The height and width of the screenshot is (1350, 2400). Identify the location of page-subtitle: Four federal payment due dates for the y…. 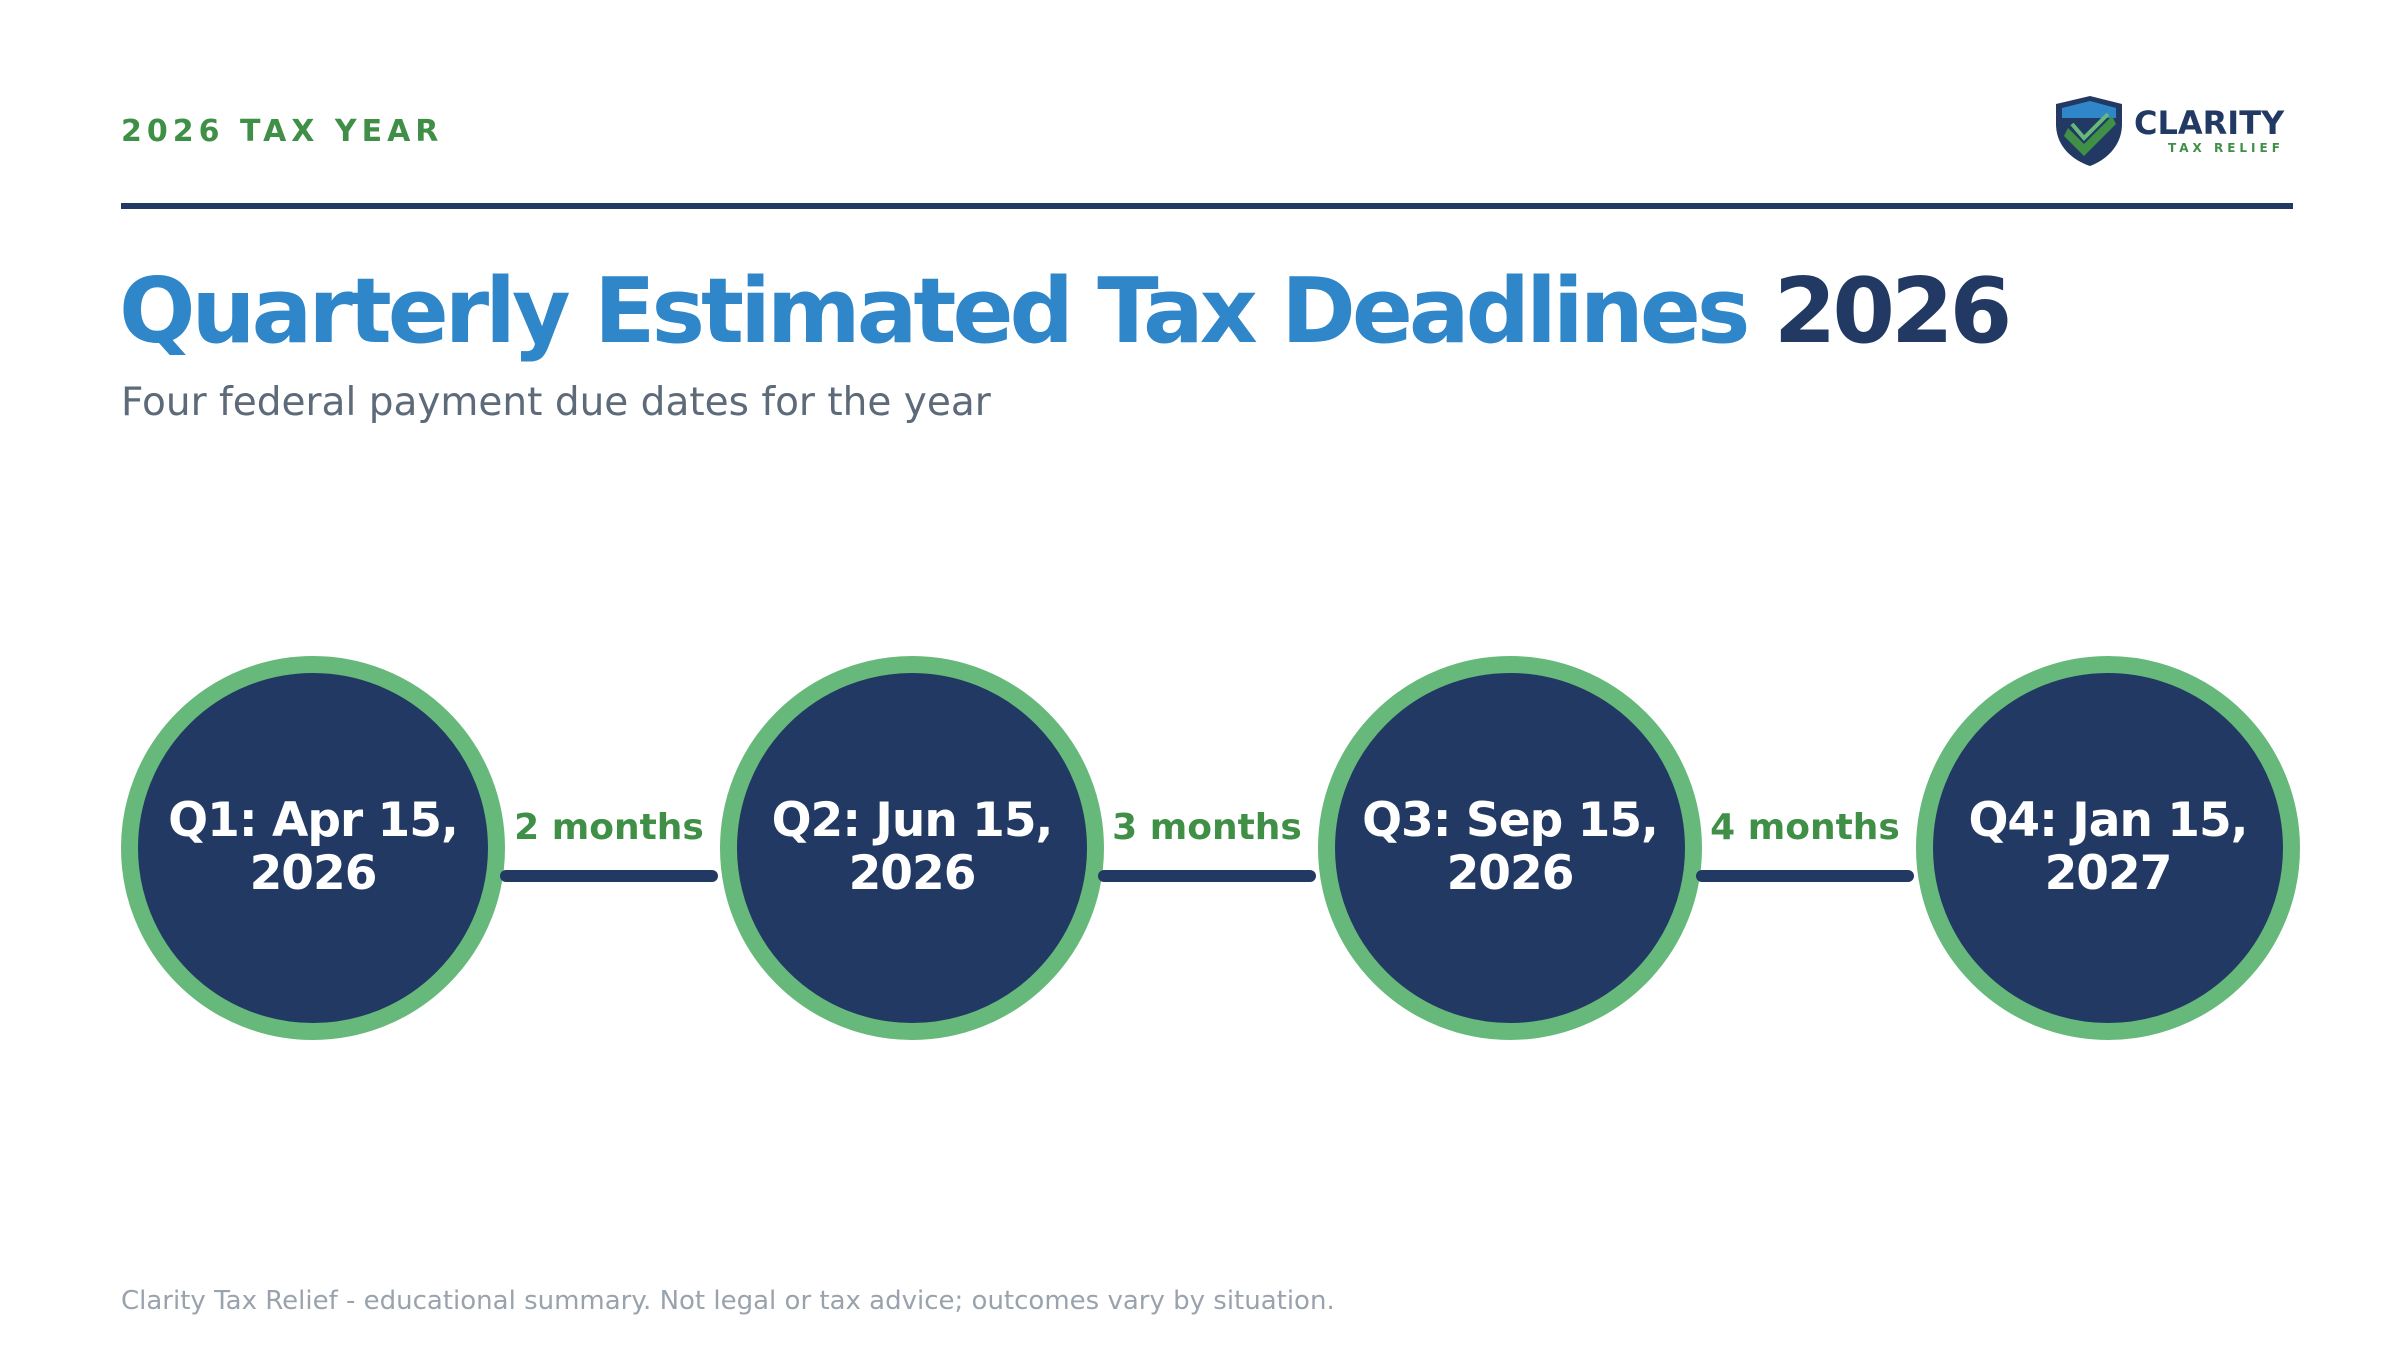
(556, 402).